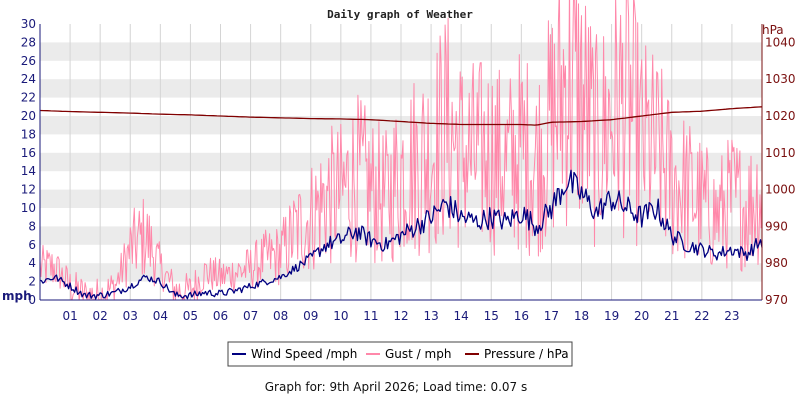  I want to click on left-tick-label: 6, so click(32, 245).